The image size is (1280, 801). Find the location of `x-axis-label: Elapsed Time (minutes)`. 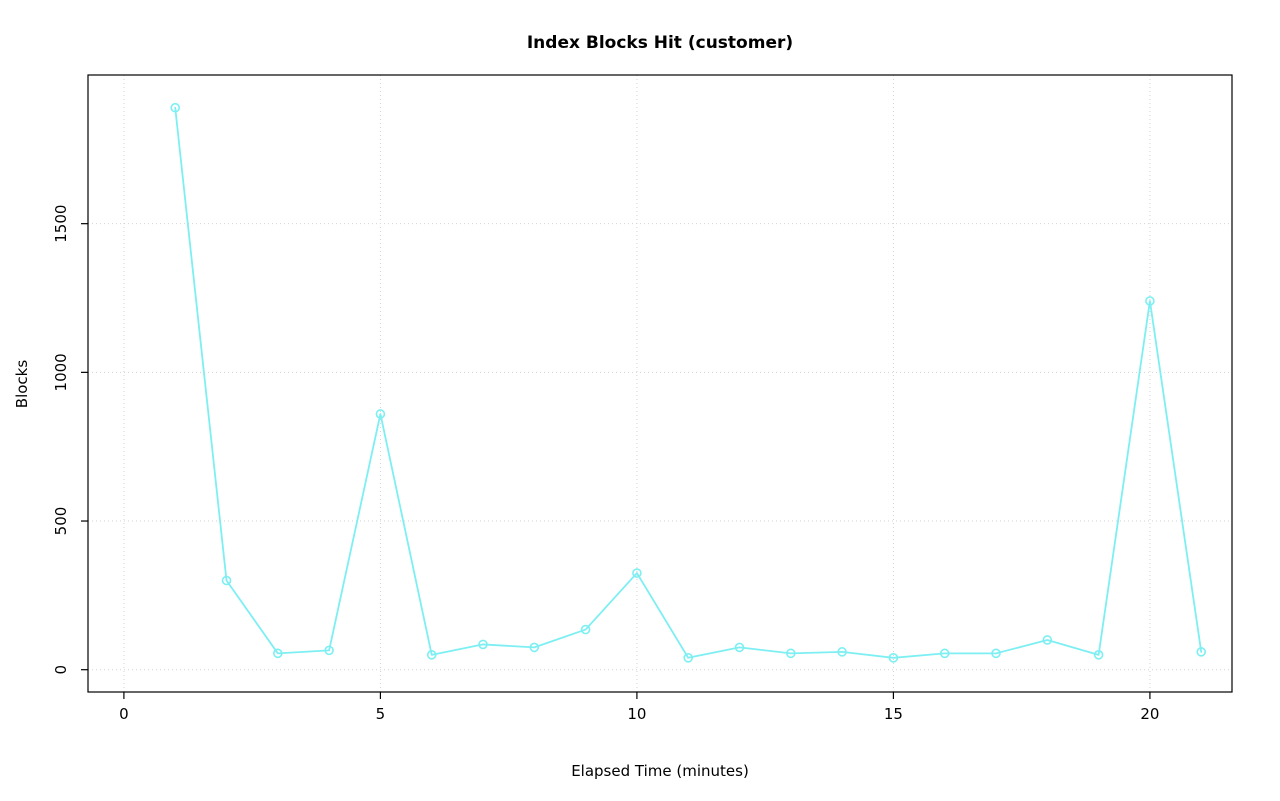

x-axis-label: Elapsed Time (minutes) is located at coordinates (660, 771).